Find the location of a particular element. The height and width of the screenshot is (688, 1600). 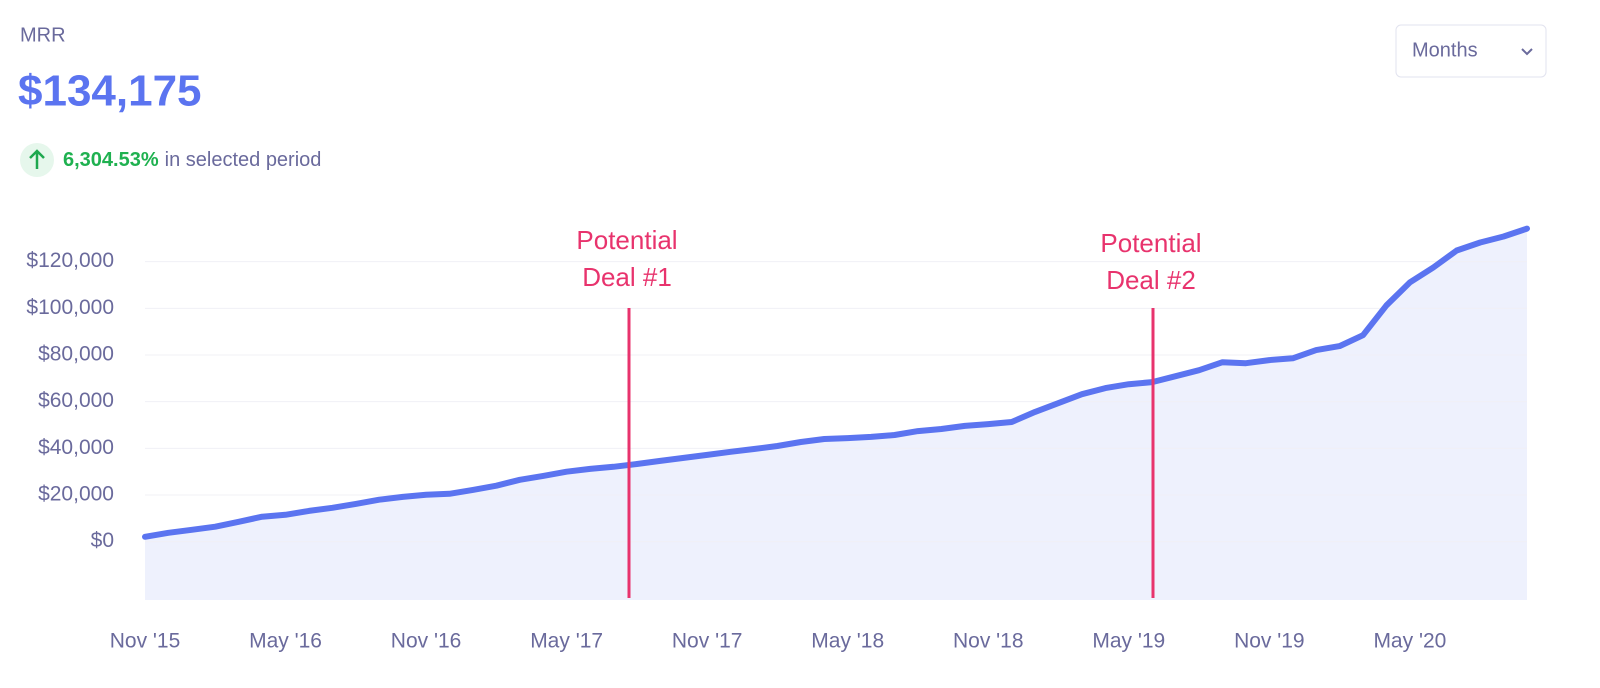

chevron is located at coordinates (1527, 52).